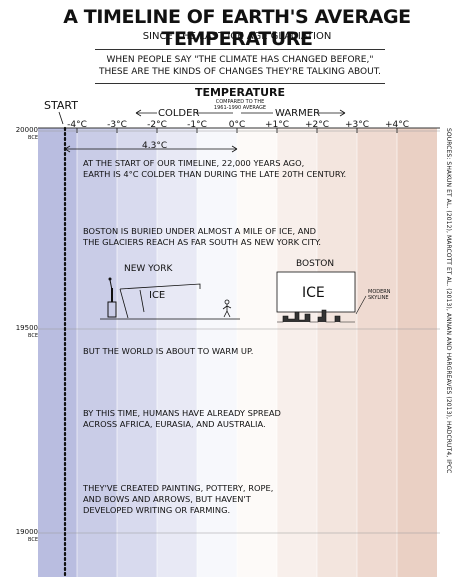  Describe the element at coordinates (298, 113) in the screenshot. I see `warmer-label: Warmer` at that location.